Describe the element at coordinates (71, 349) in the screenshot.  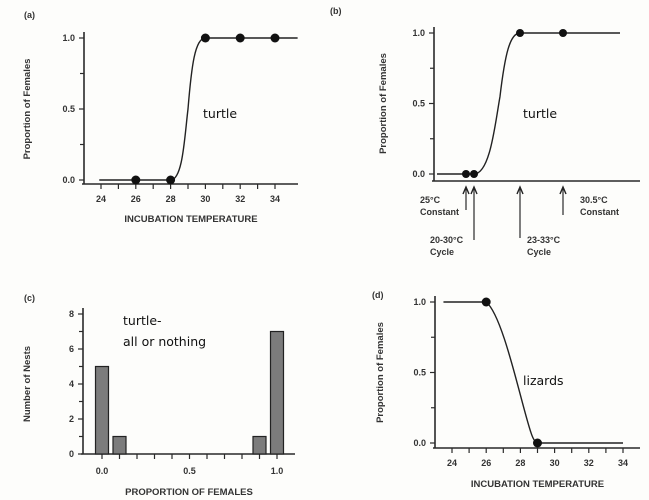
I see `y-tick-label: 6` at that location.